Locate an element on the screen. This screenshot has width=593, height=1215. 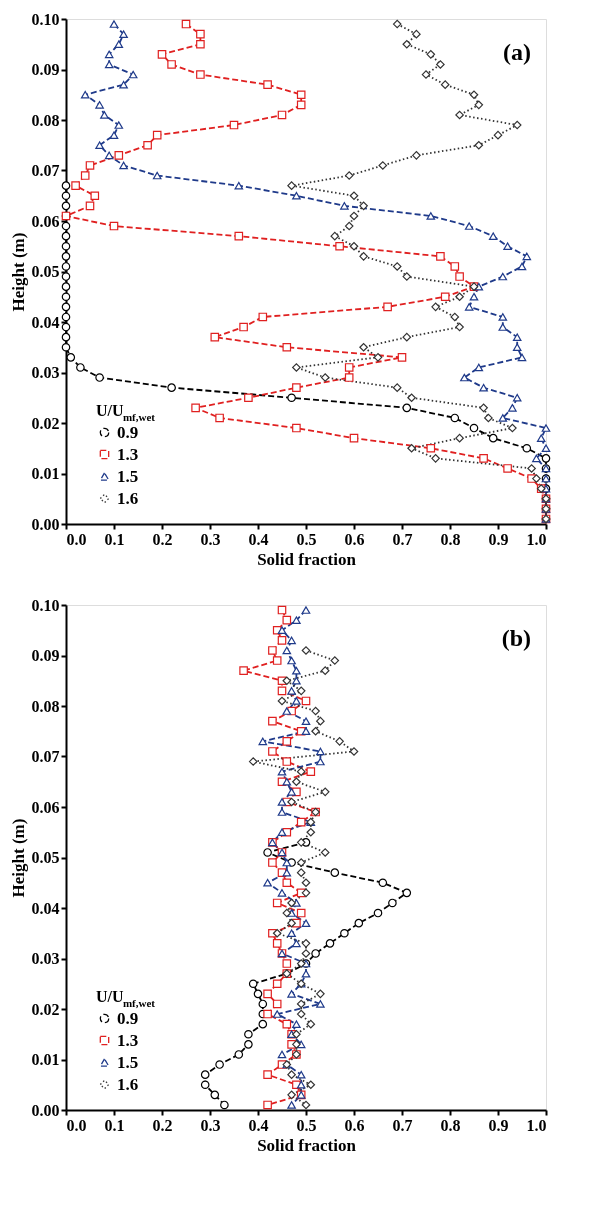
annotation: (b) is located at coordinates (516, 638).